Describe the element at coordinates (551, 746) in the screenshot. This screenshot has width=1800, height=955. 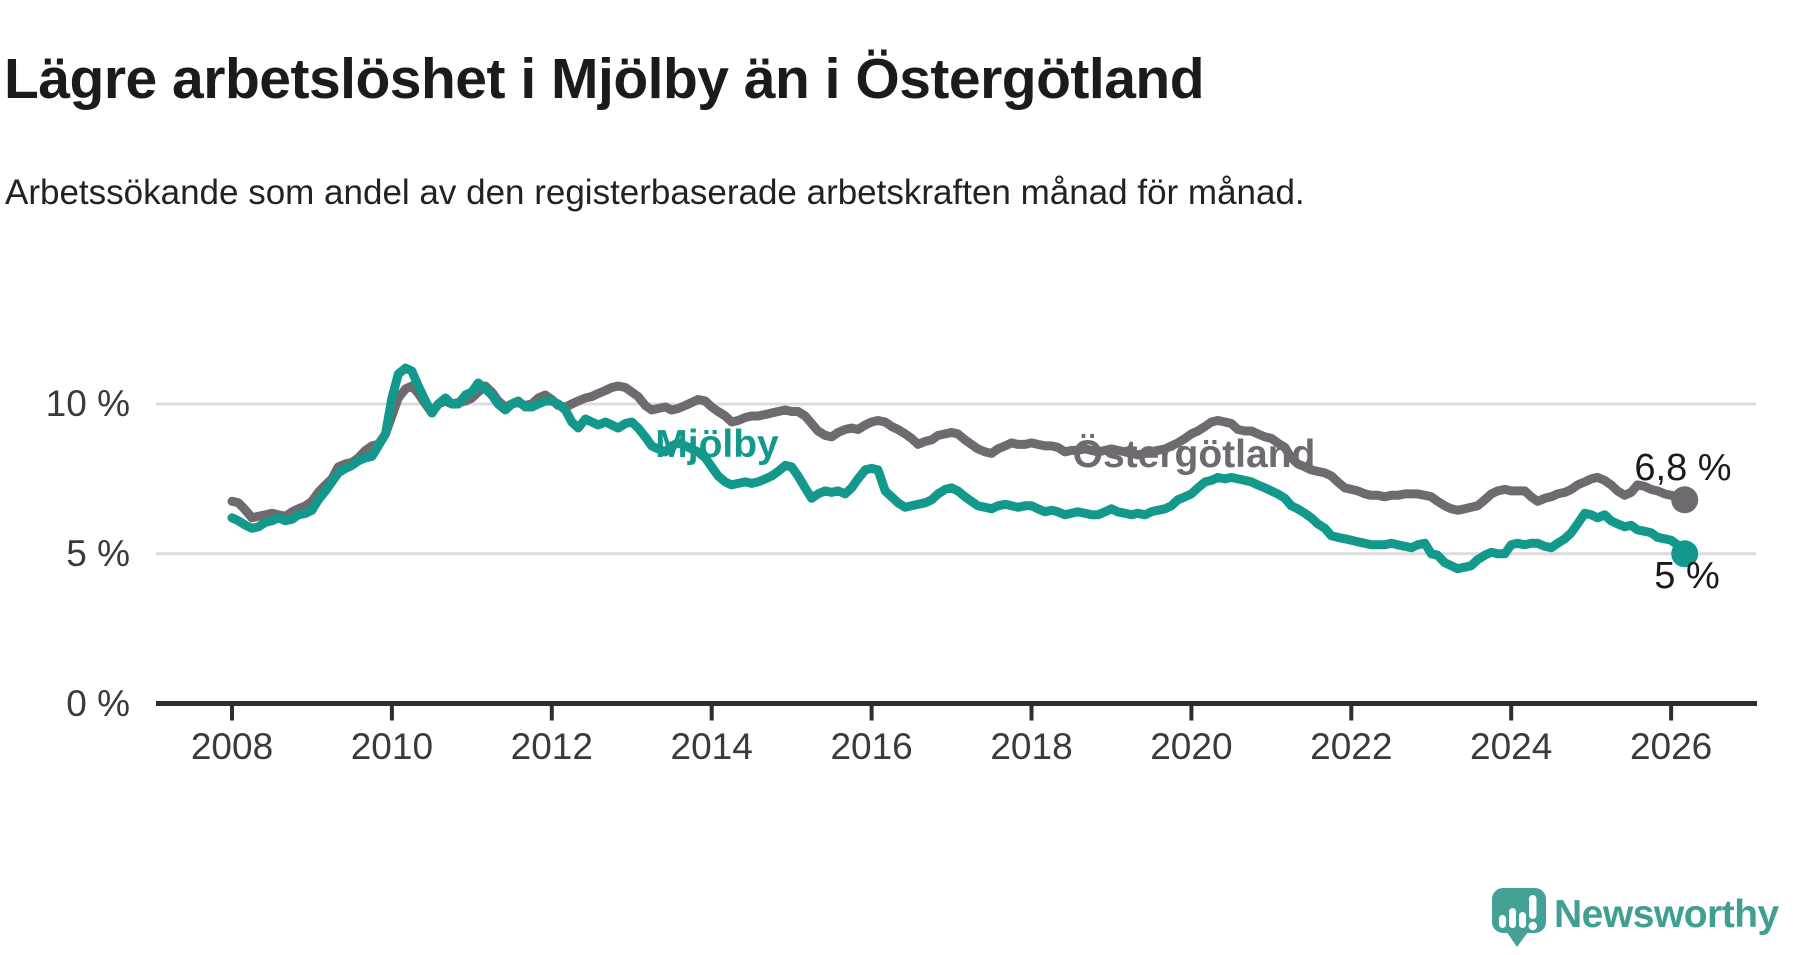
I see `x-axis-label: 2012` at that location.